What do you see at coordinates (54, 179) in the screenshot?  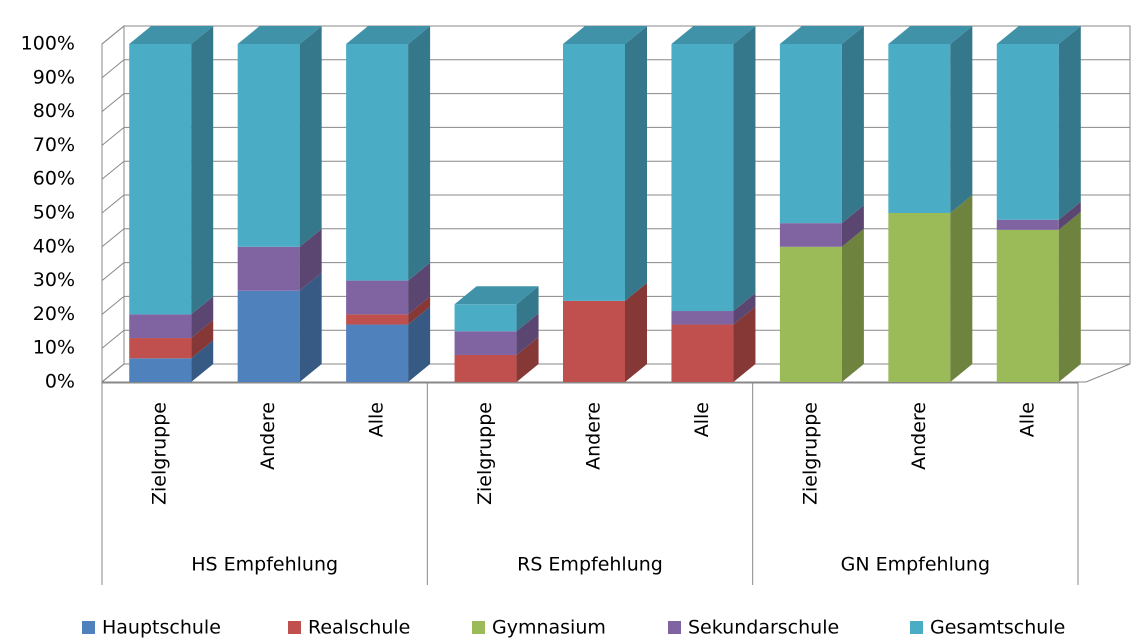 I see `y-tick-label: 60%` at bounding box center [54, 179].